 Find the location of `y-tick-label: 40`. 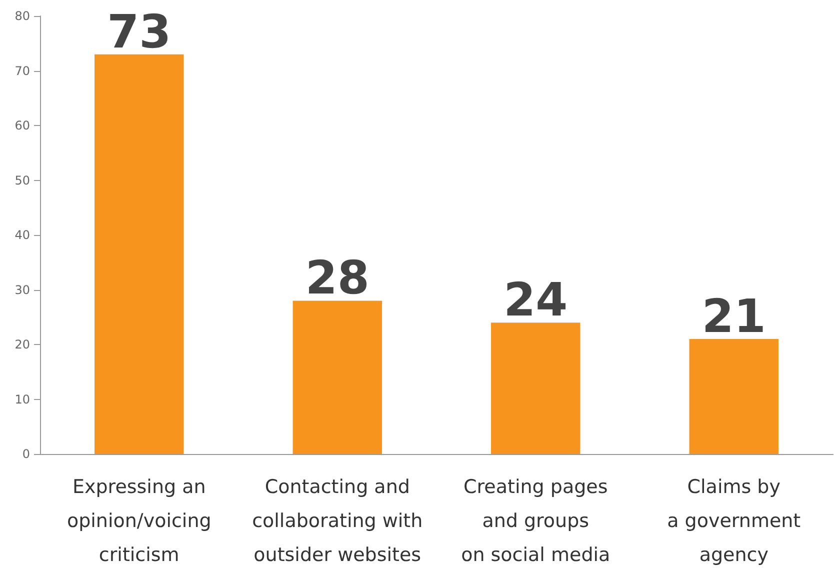

y-tick-label: 40 is located at coordinates (22, 235).